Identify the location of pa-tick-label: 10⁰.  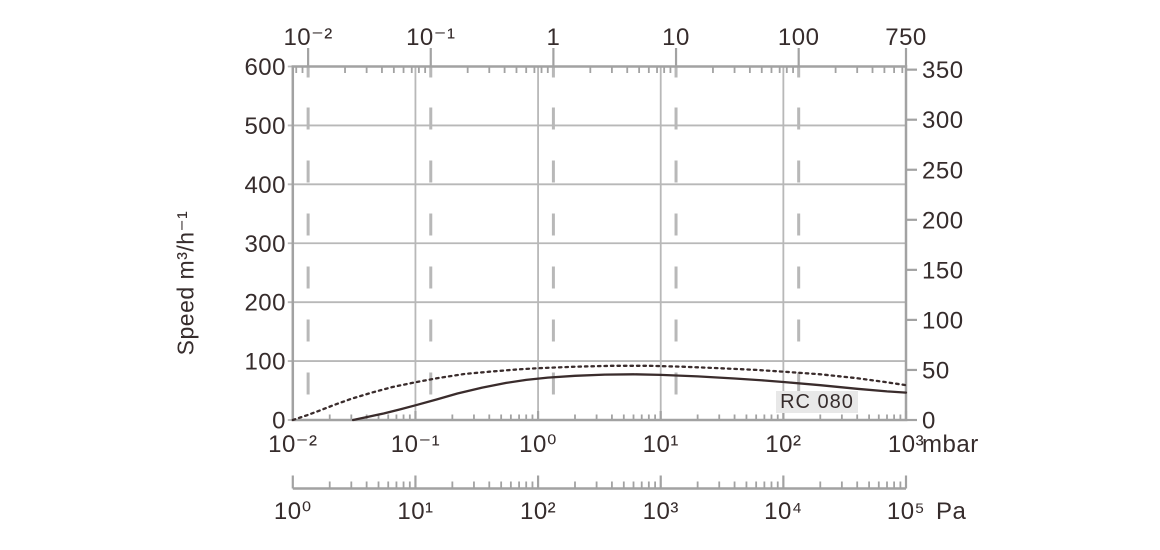
(293, 511).